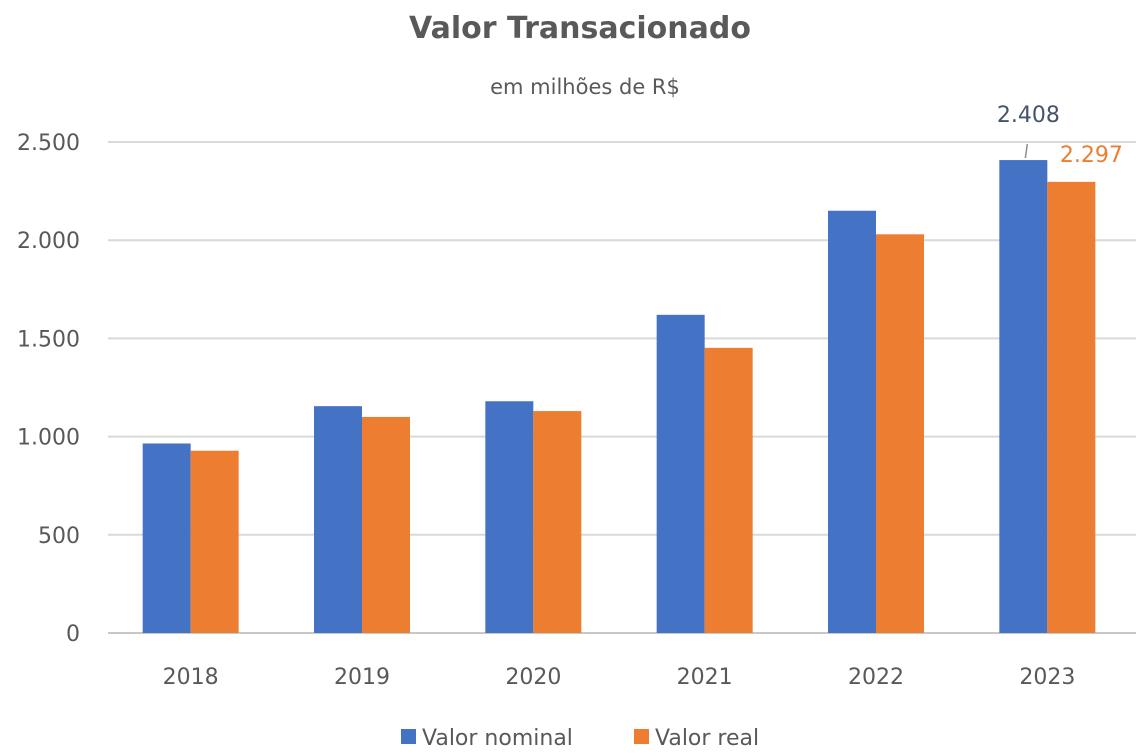 The height and width of the screenshot is (755, 1139). What do you see at coordinates (509, 517) in the screenshot?
I see `bar-valor-nominal-2020` at bounding box center [509, 517].